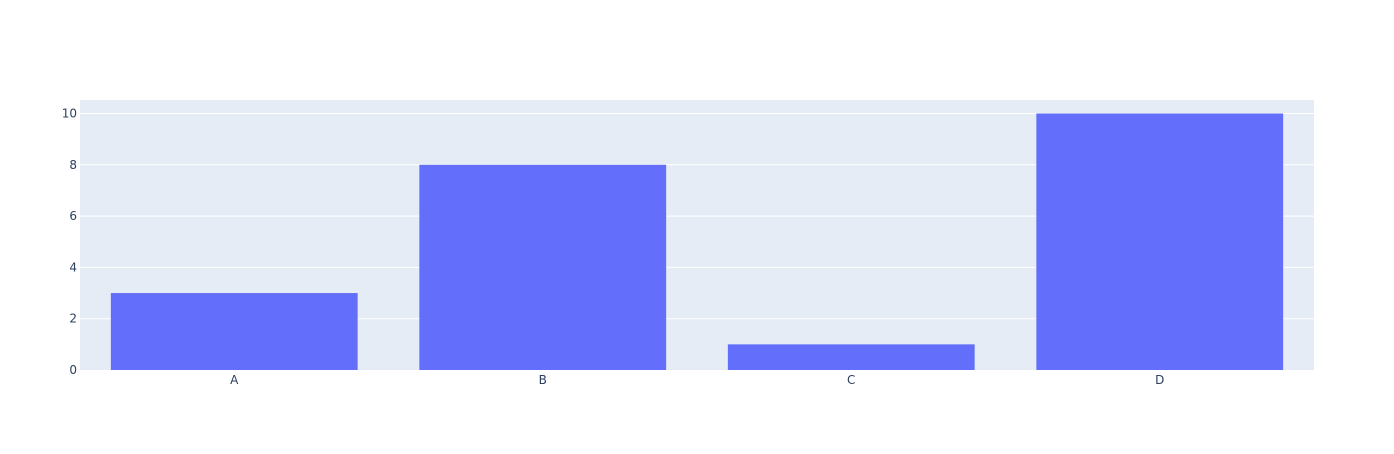 The height and width of the screenshot is (454, 1394). What do you see at coordinates (1159, 380) in the screenshot?
I see `x-tick-label: D` at bounding box center [1159, 380].